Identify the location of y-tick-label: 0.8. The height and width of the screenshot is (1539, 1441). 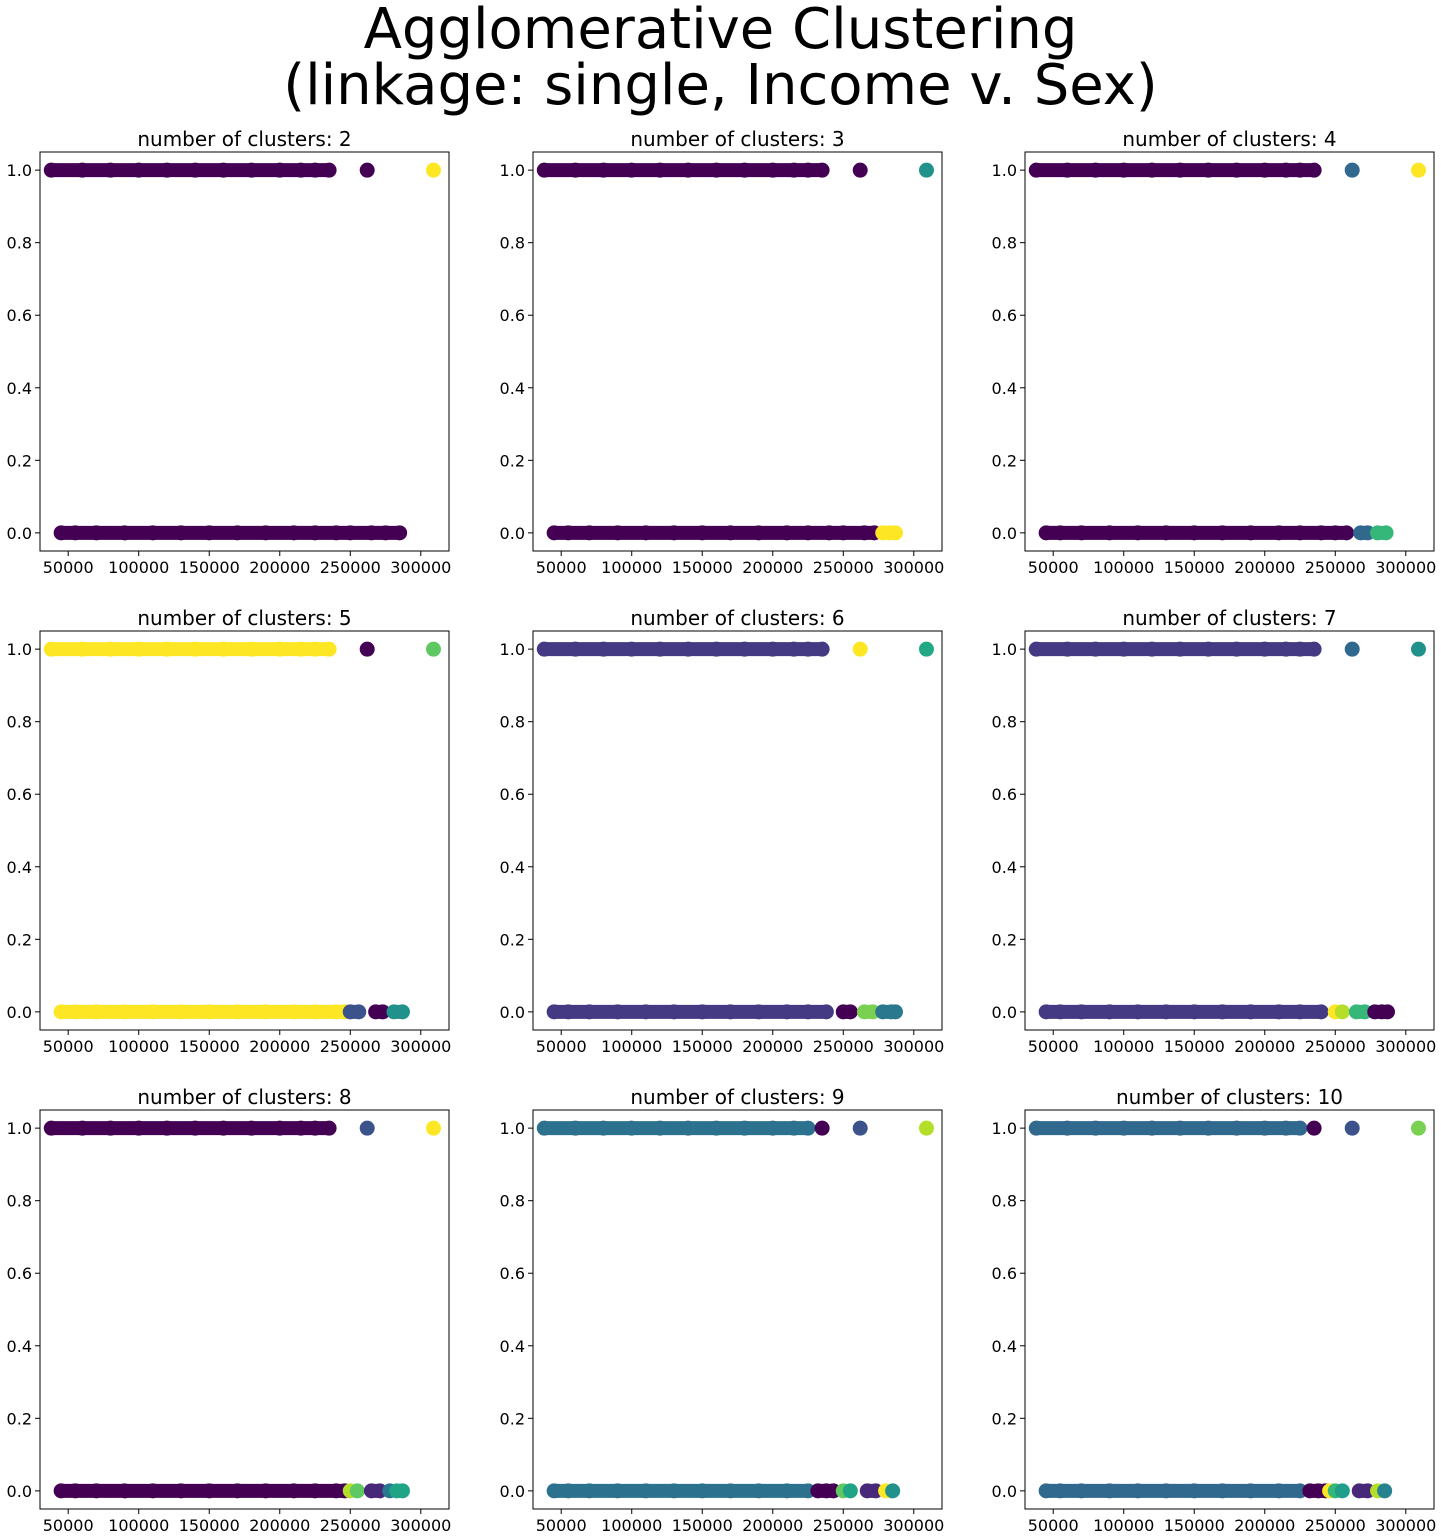
(512, 243).